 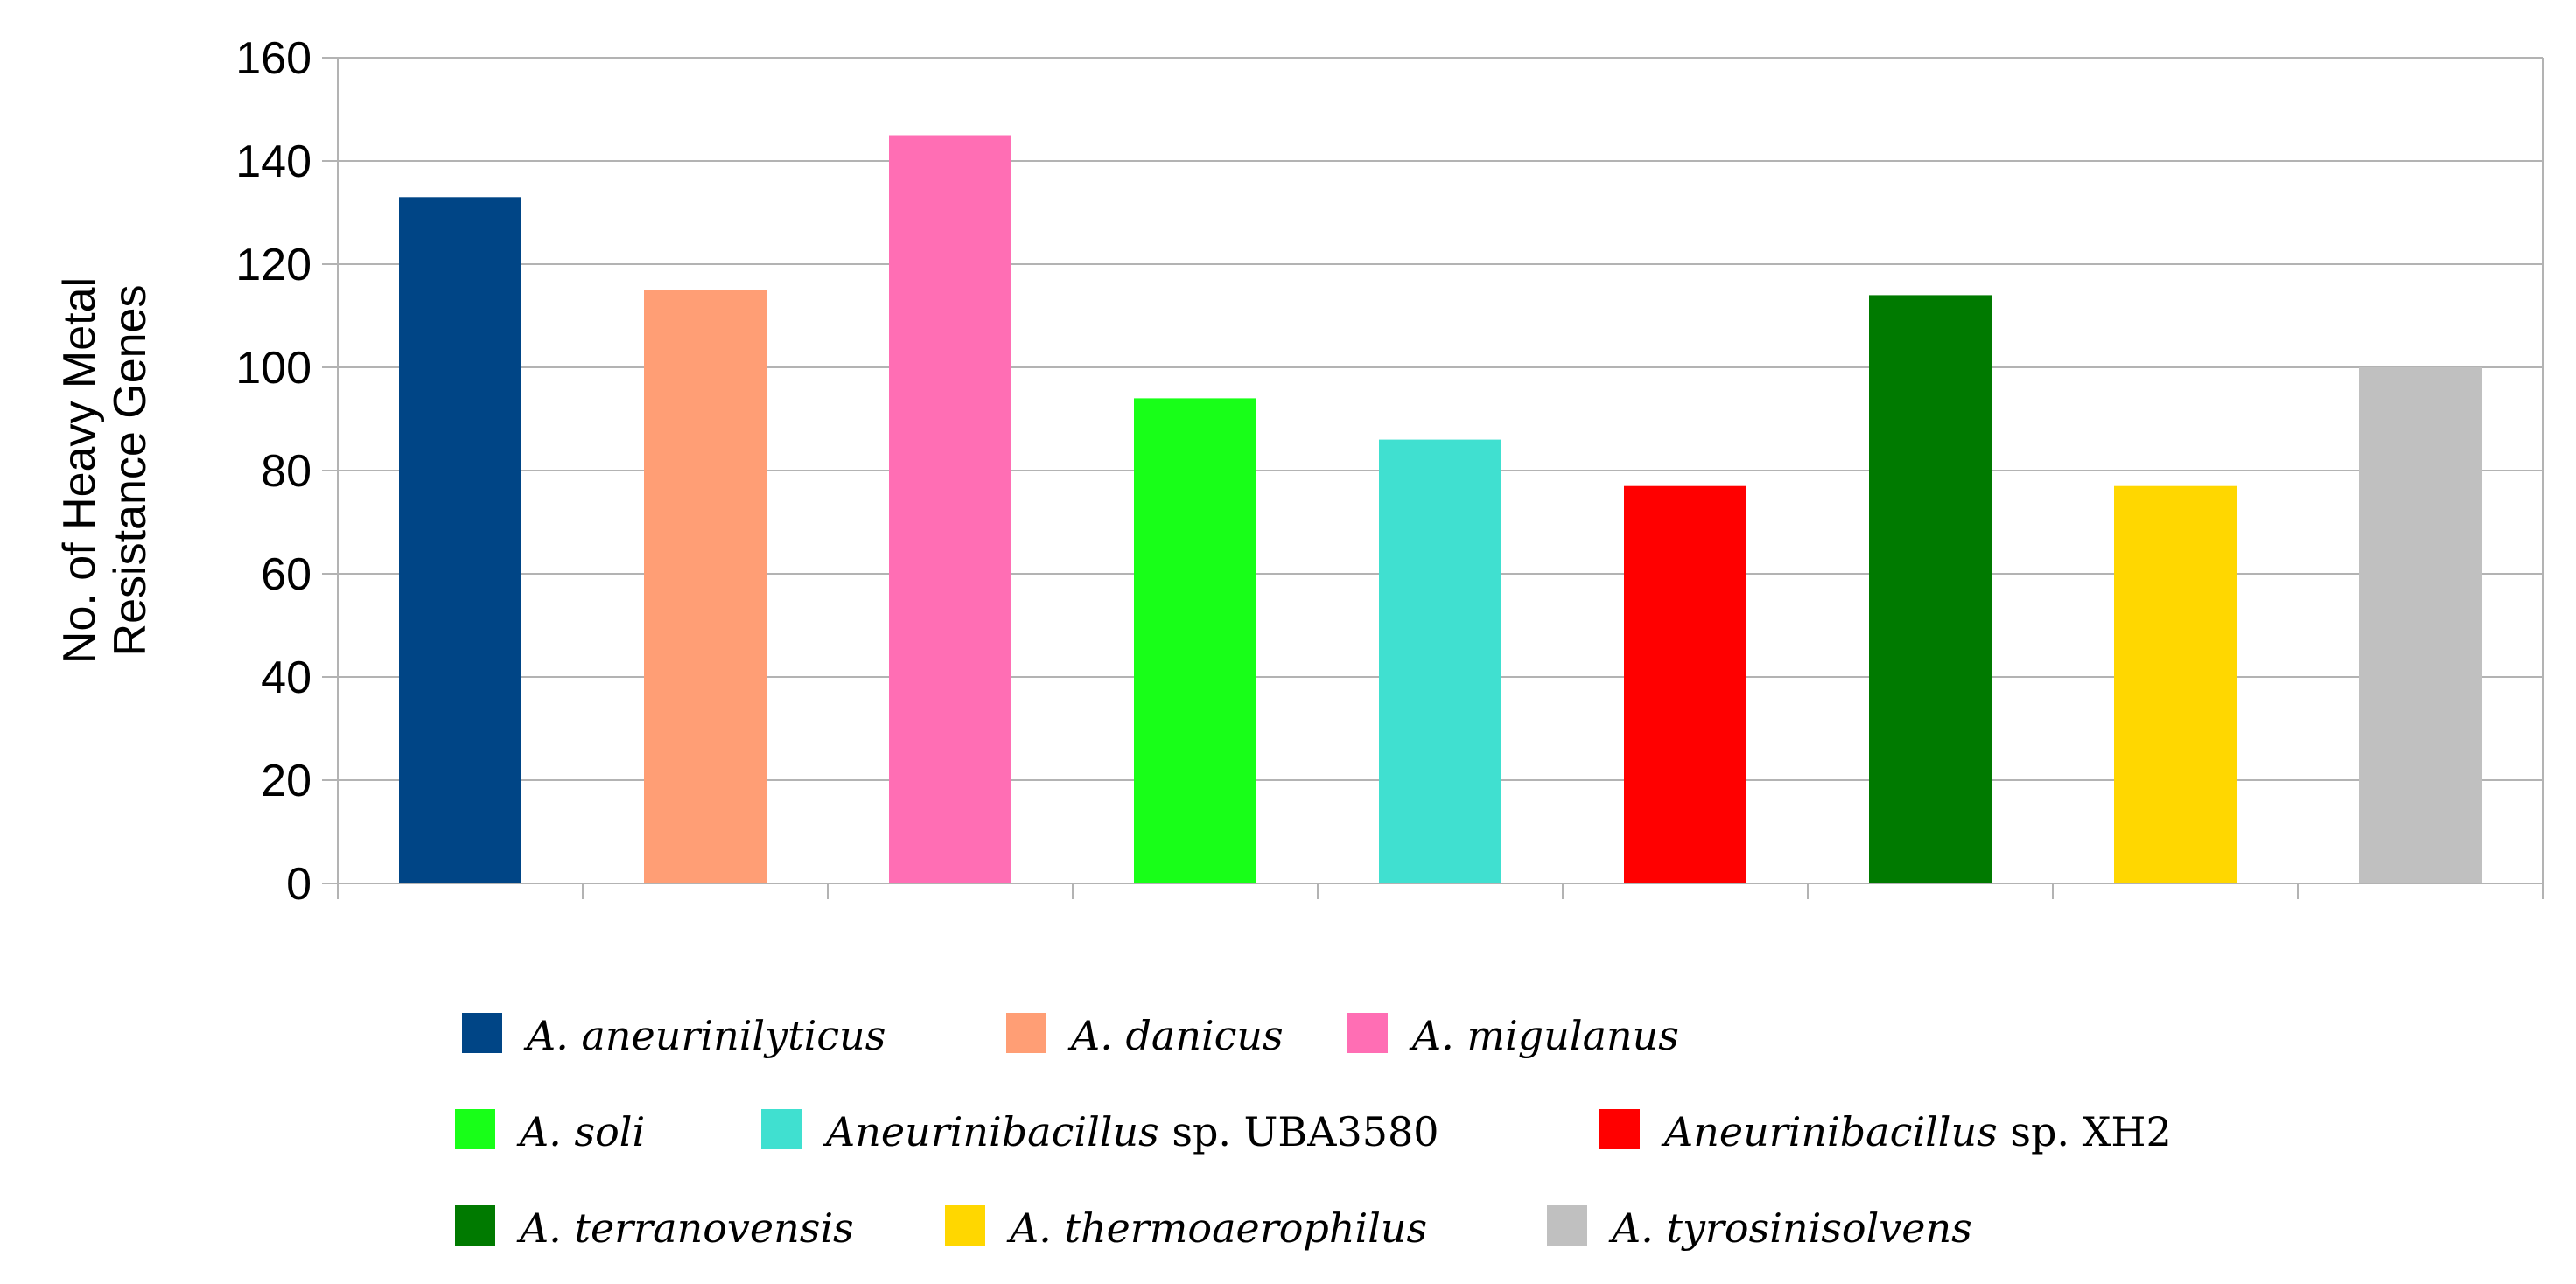 I want to click on y-tick-labels: 0 20 40 60 80 100 120 140 160, so click(x=273, y=471).